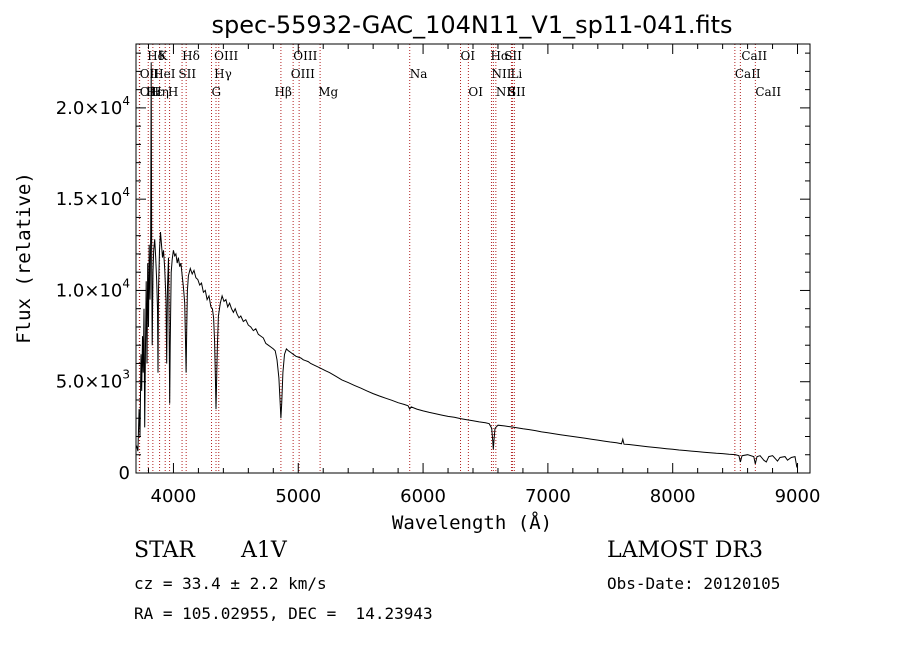 This screenshot has width=900, height=649. Describe the element at coordinates (230, 583) in the screenshot. I see `redshift-readout: cz = 33.4 ± 2.2 km/s` at that location.